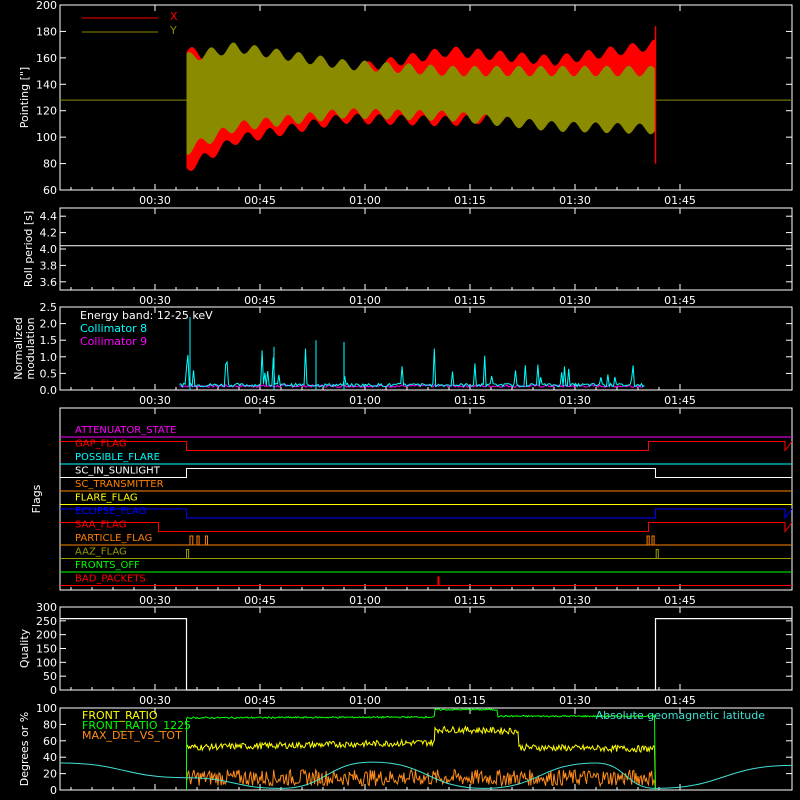 The width and height of the screenshot is (800, 800). I want to click on modulation-series-collimator8, so click(412, 368).